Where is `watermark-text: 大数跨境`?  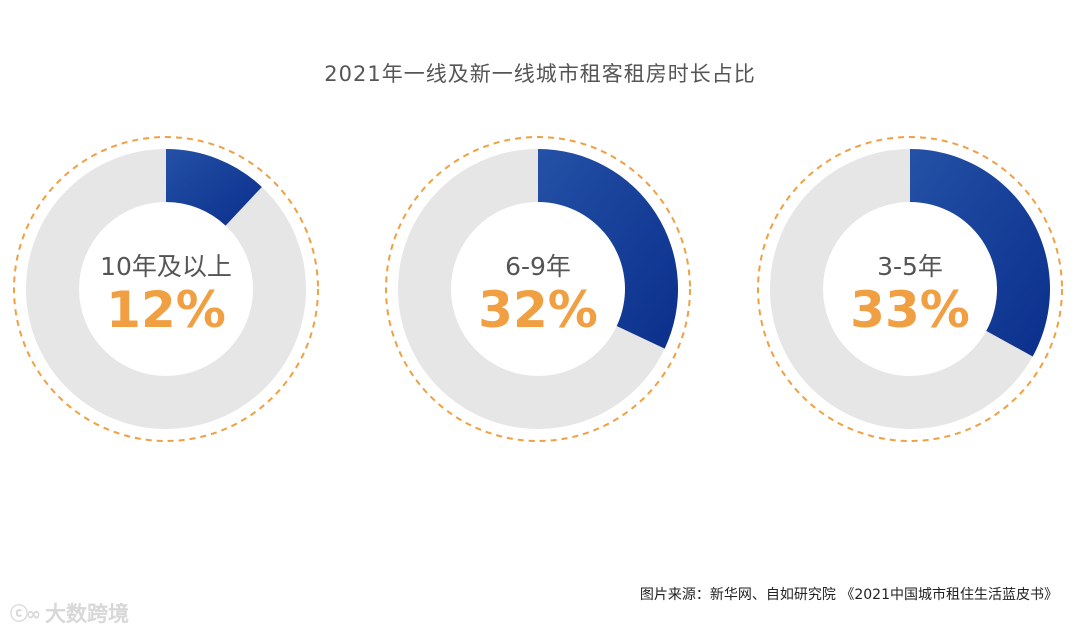 watermark-text: 大数跨境 is located at coordinates (87, 614).